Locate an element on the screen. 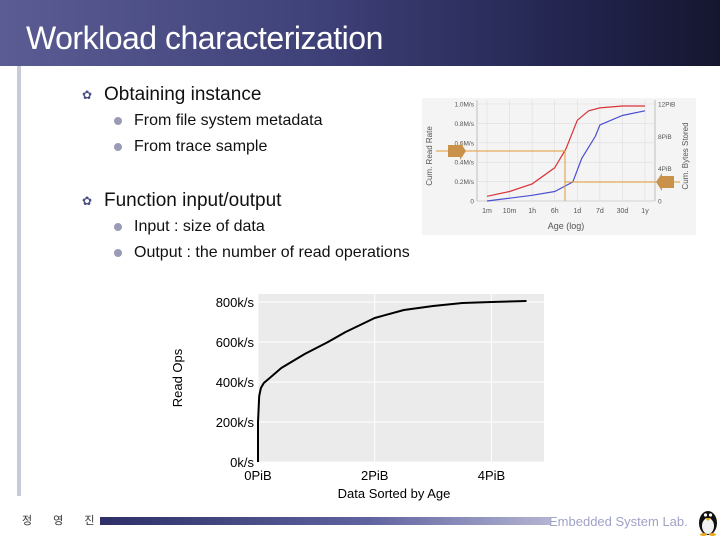 This screenshot has height=540, width=720. title-bar: Workload characterization is located at coordinates (360, 33).